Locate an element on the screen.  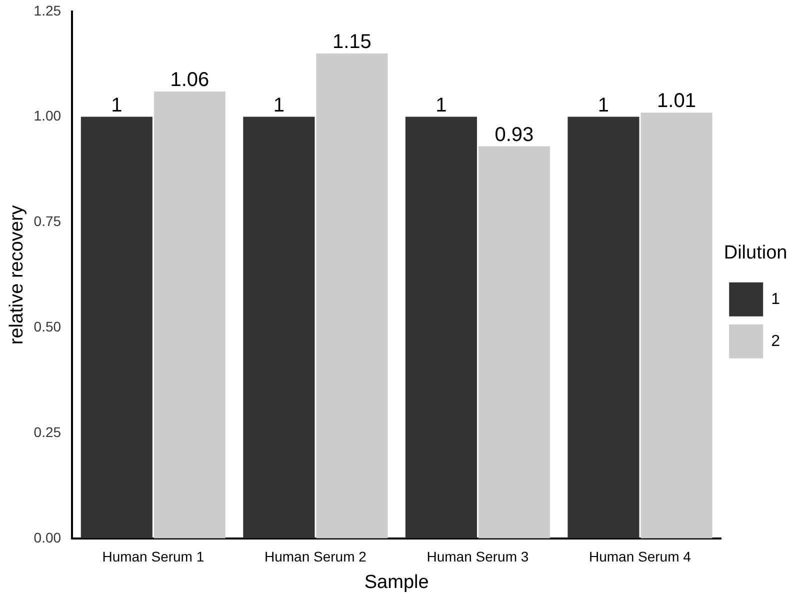
x-tick-label: Human Serum 3 is located at coordinates (477, 556).